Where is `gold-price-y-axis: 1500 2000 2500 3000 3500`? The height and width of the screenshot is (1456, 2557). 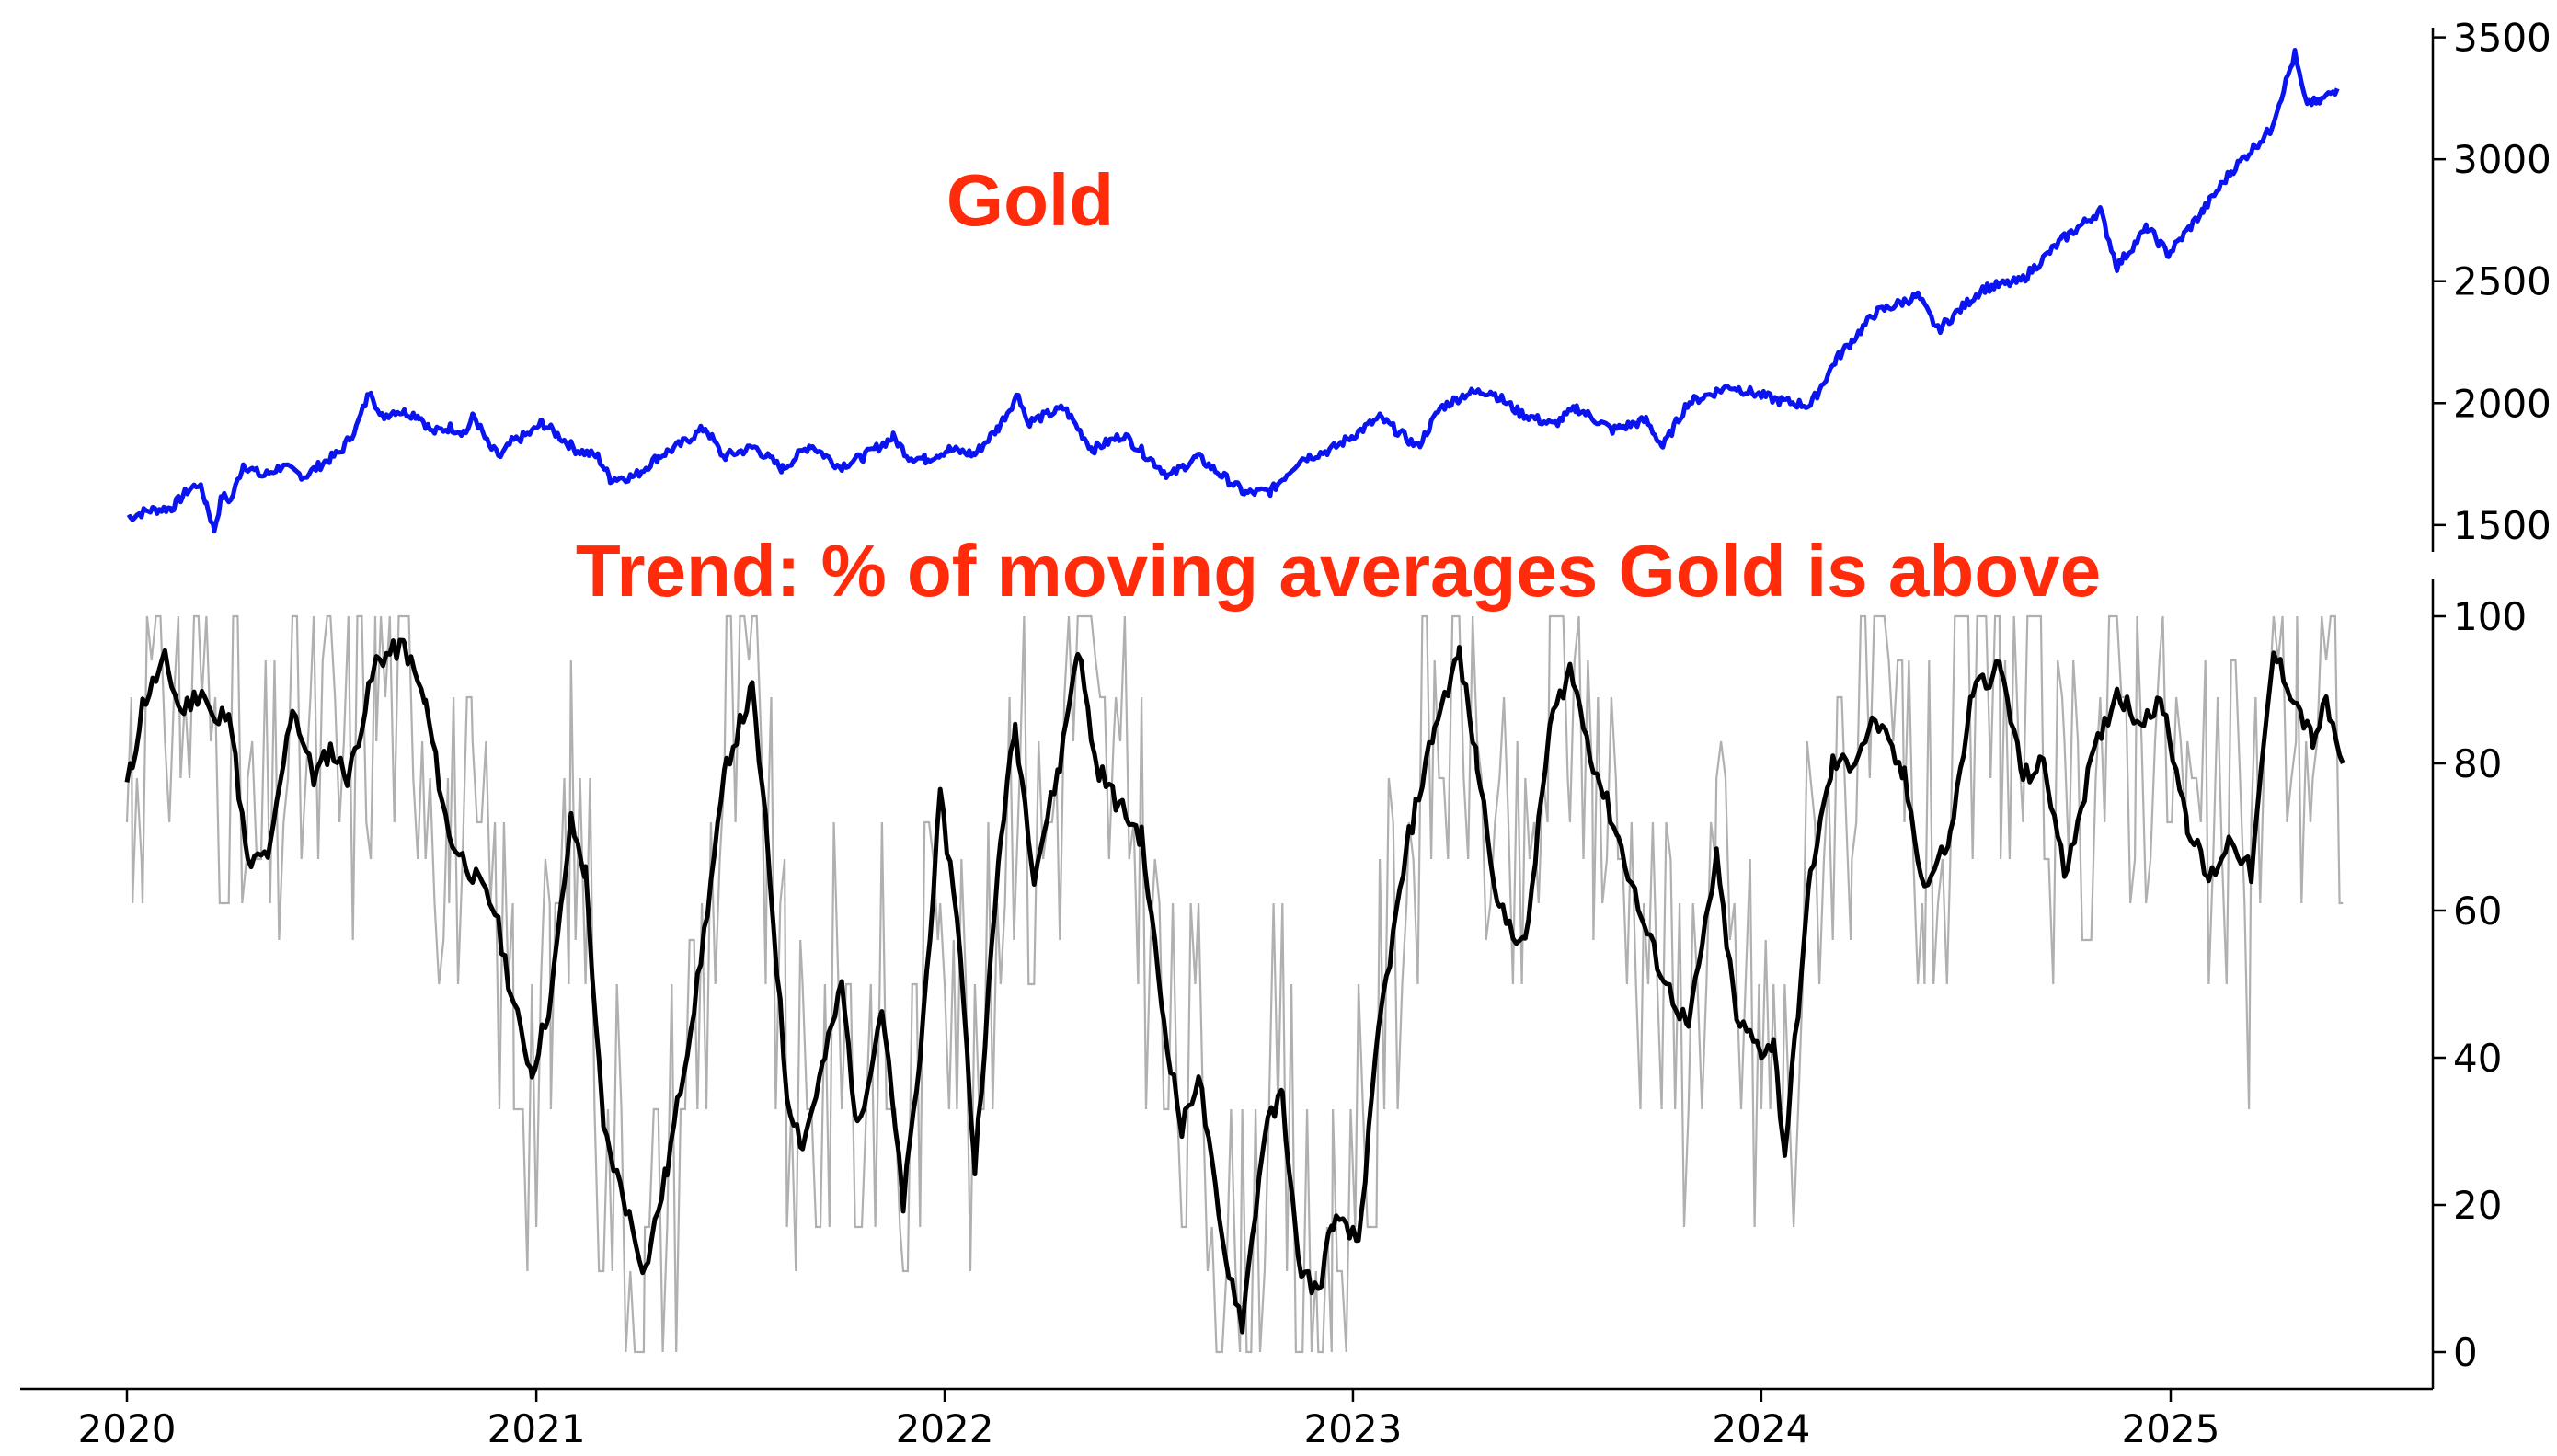
gold-price-y-axis: 1500 2000 2500 3000 3500 is located at coordinates (2491, 284).